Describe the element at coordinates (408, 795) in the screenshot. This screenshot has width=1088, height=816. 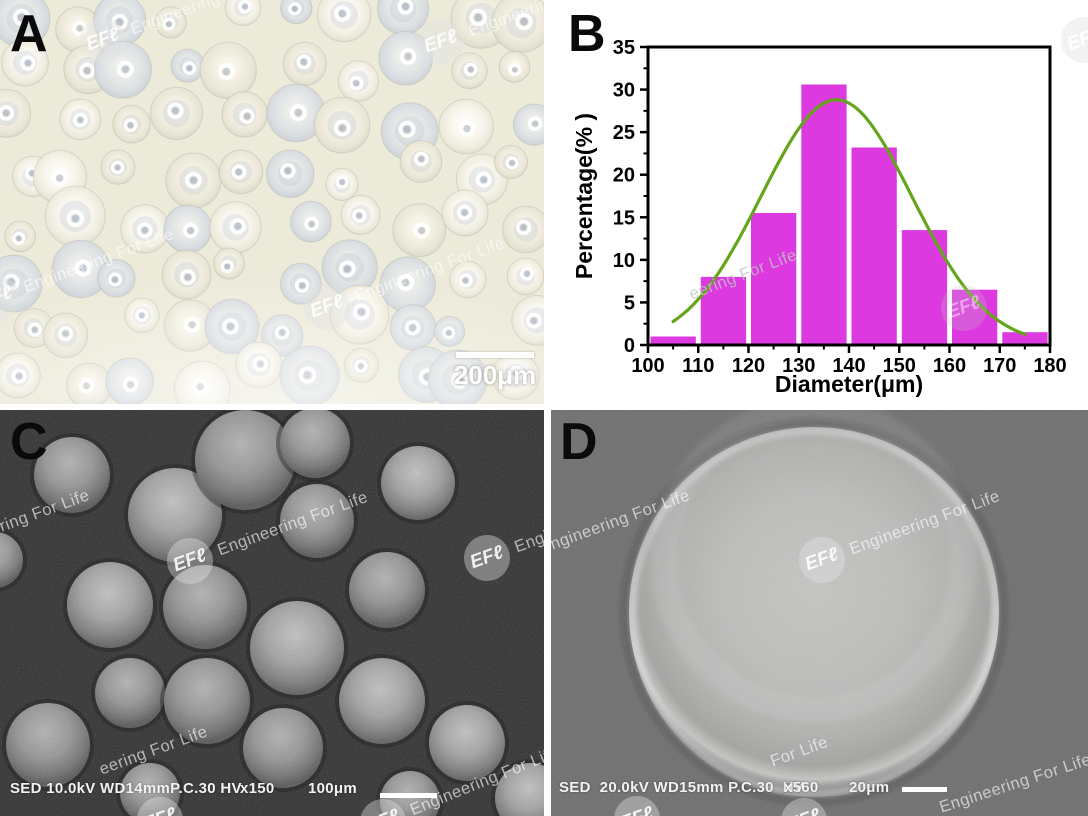
I see `scale-bar-line-c` at that location.